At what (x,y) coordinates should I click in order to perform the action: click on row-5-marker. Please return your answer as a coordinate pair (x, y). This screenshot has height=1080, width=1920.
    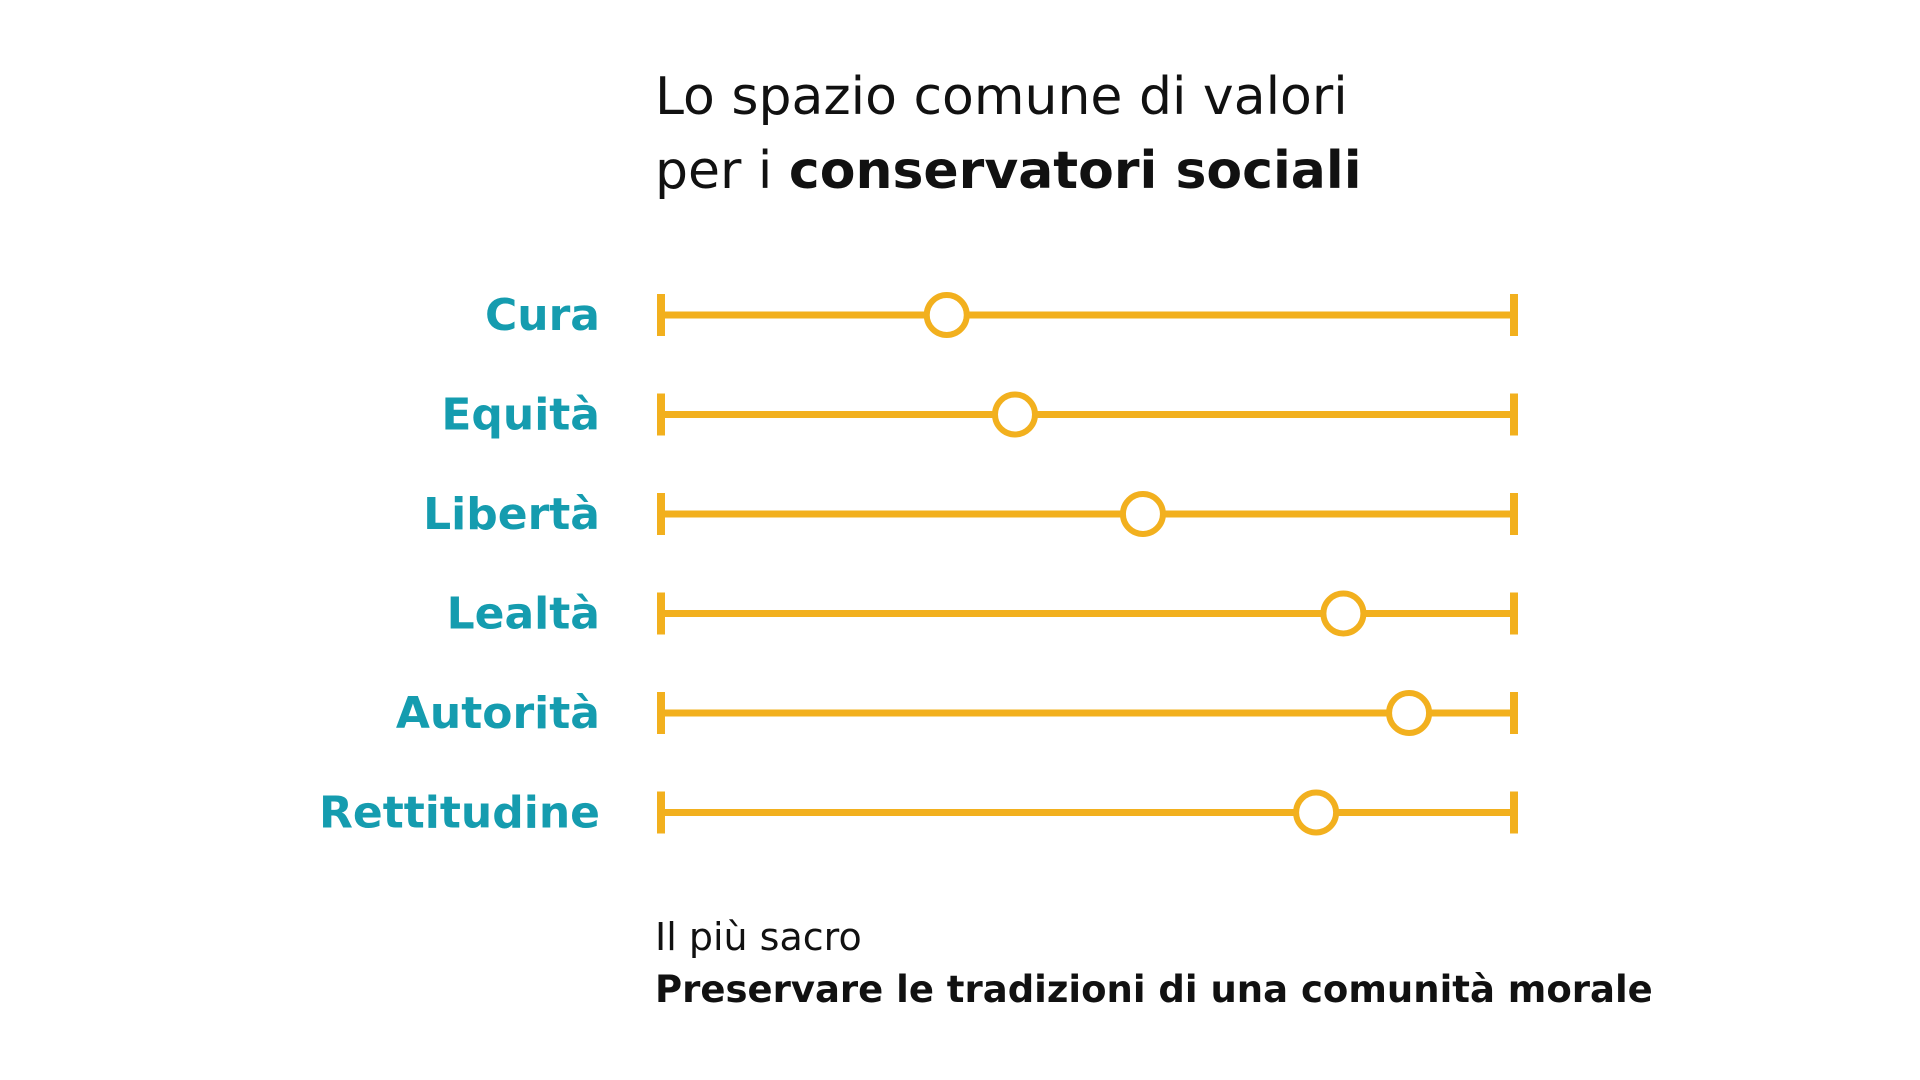
    Looking at the image, I should click on (1409, 713).